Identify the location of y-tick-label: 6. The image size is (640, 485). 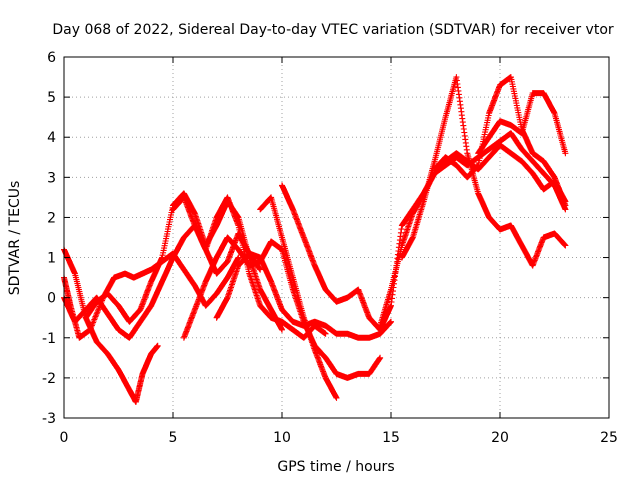
(51, 58).